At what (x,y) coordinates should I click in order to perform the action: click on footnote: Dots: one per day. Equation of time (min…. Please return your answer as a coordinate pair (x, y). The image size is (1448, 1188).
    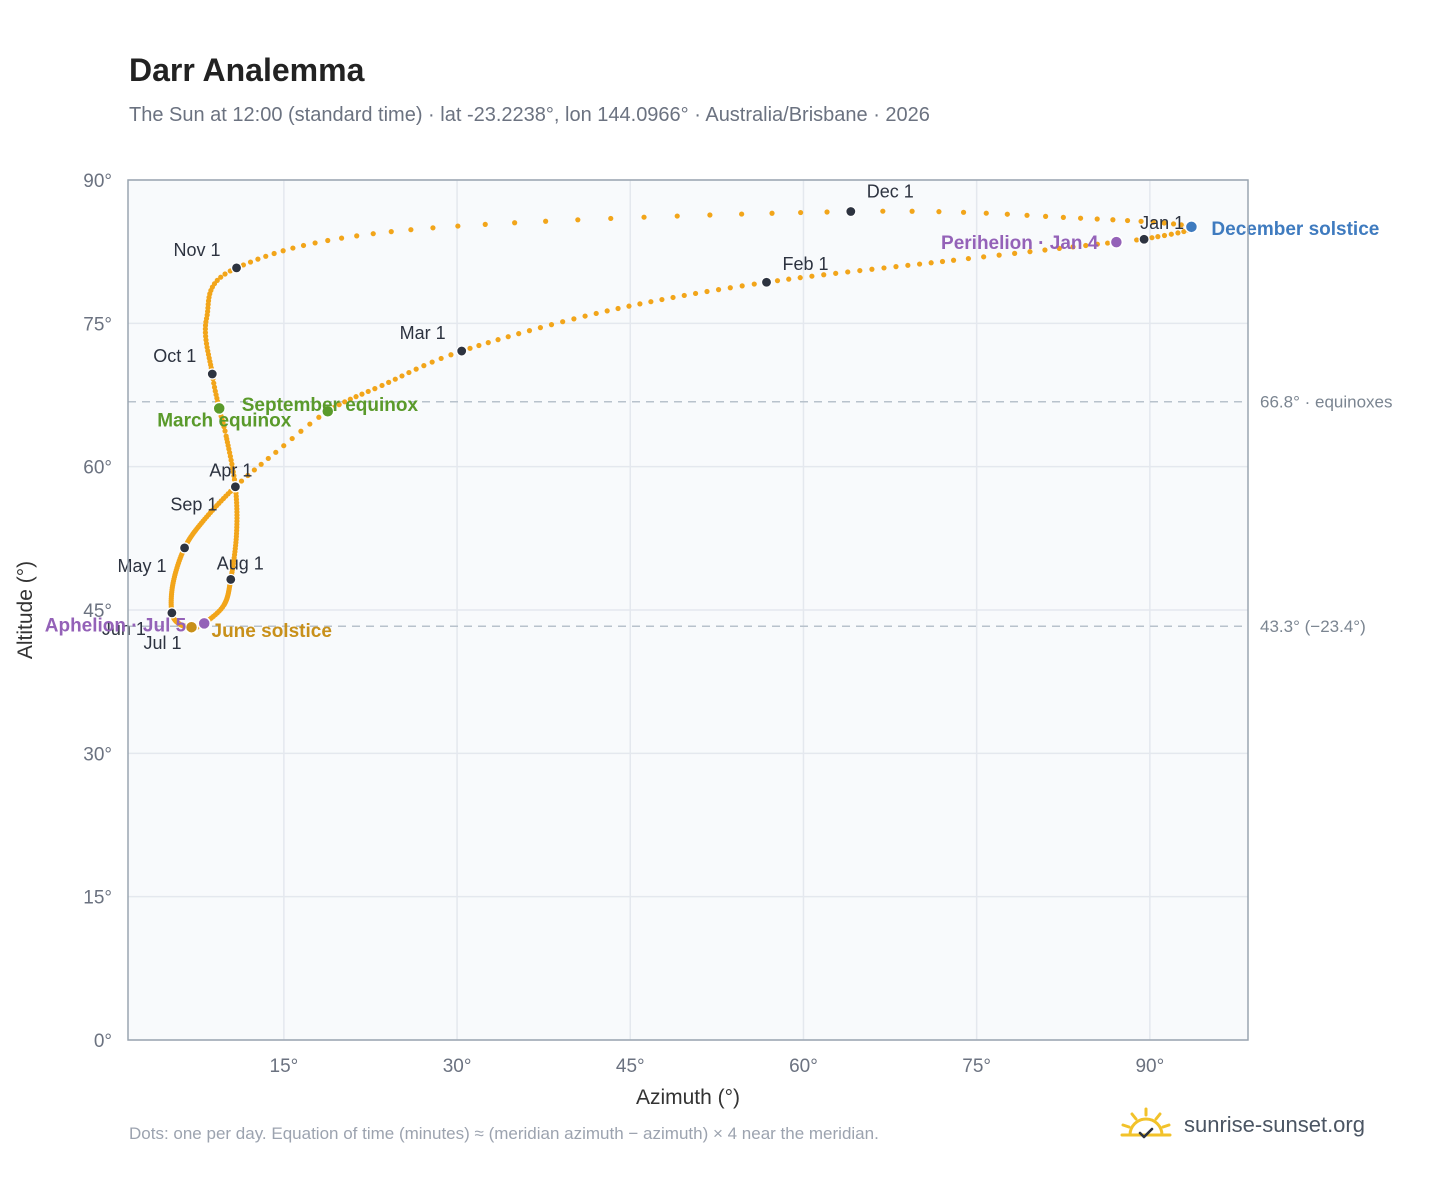
    Looking at the image, I should click on (504, 1133).